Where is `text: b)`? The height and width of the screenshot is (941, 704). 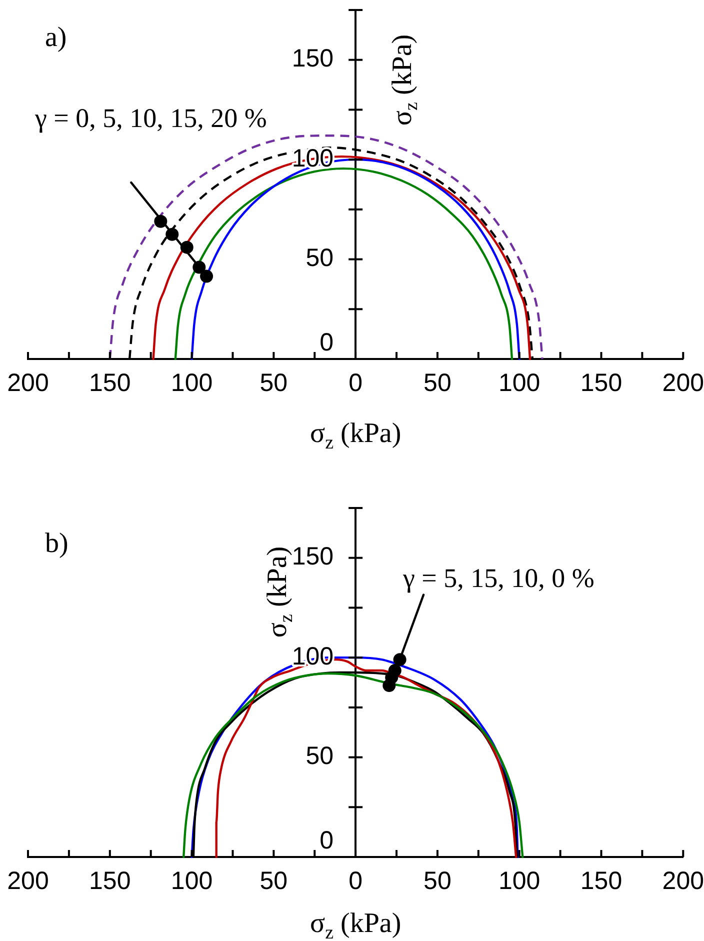
text: b) is located at coordinates (56, 543).